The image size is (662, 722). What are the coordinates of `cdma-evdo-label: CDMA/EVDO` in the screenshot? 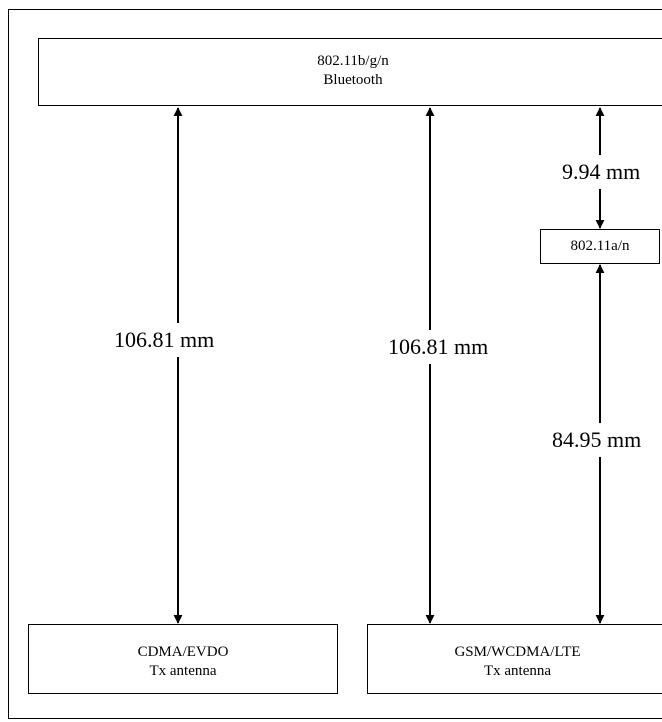 It's located at (183, 652).